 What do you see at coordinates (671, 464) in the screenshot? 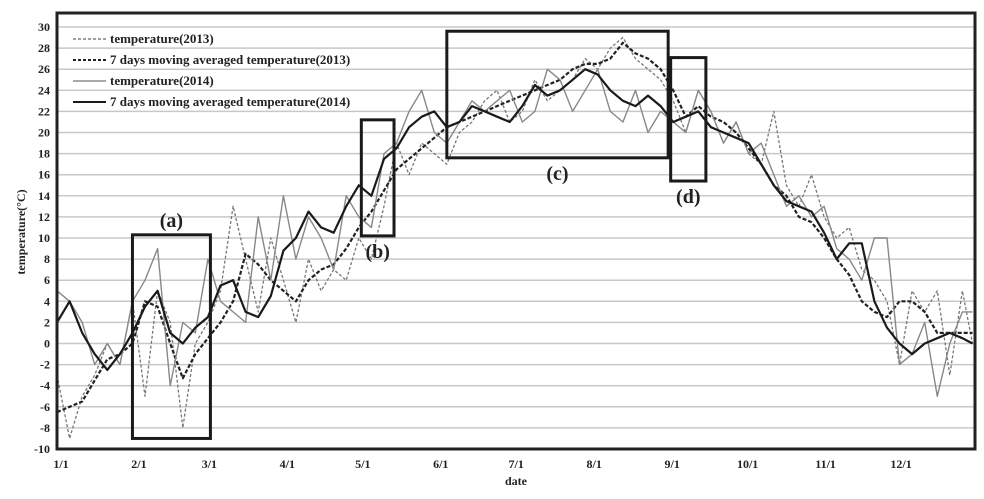
I see `x-tick-label: 9/1` at bounding box center [671, 464].